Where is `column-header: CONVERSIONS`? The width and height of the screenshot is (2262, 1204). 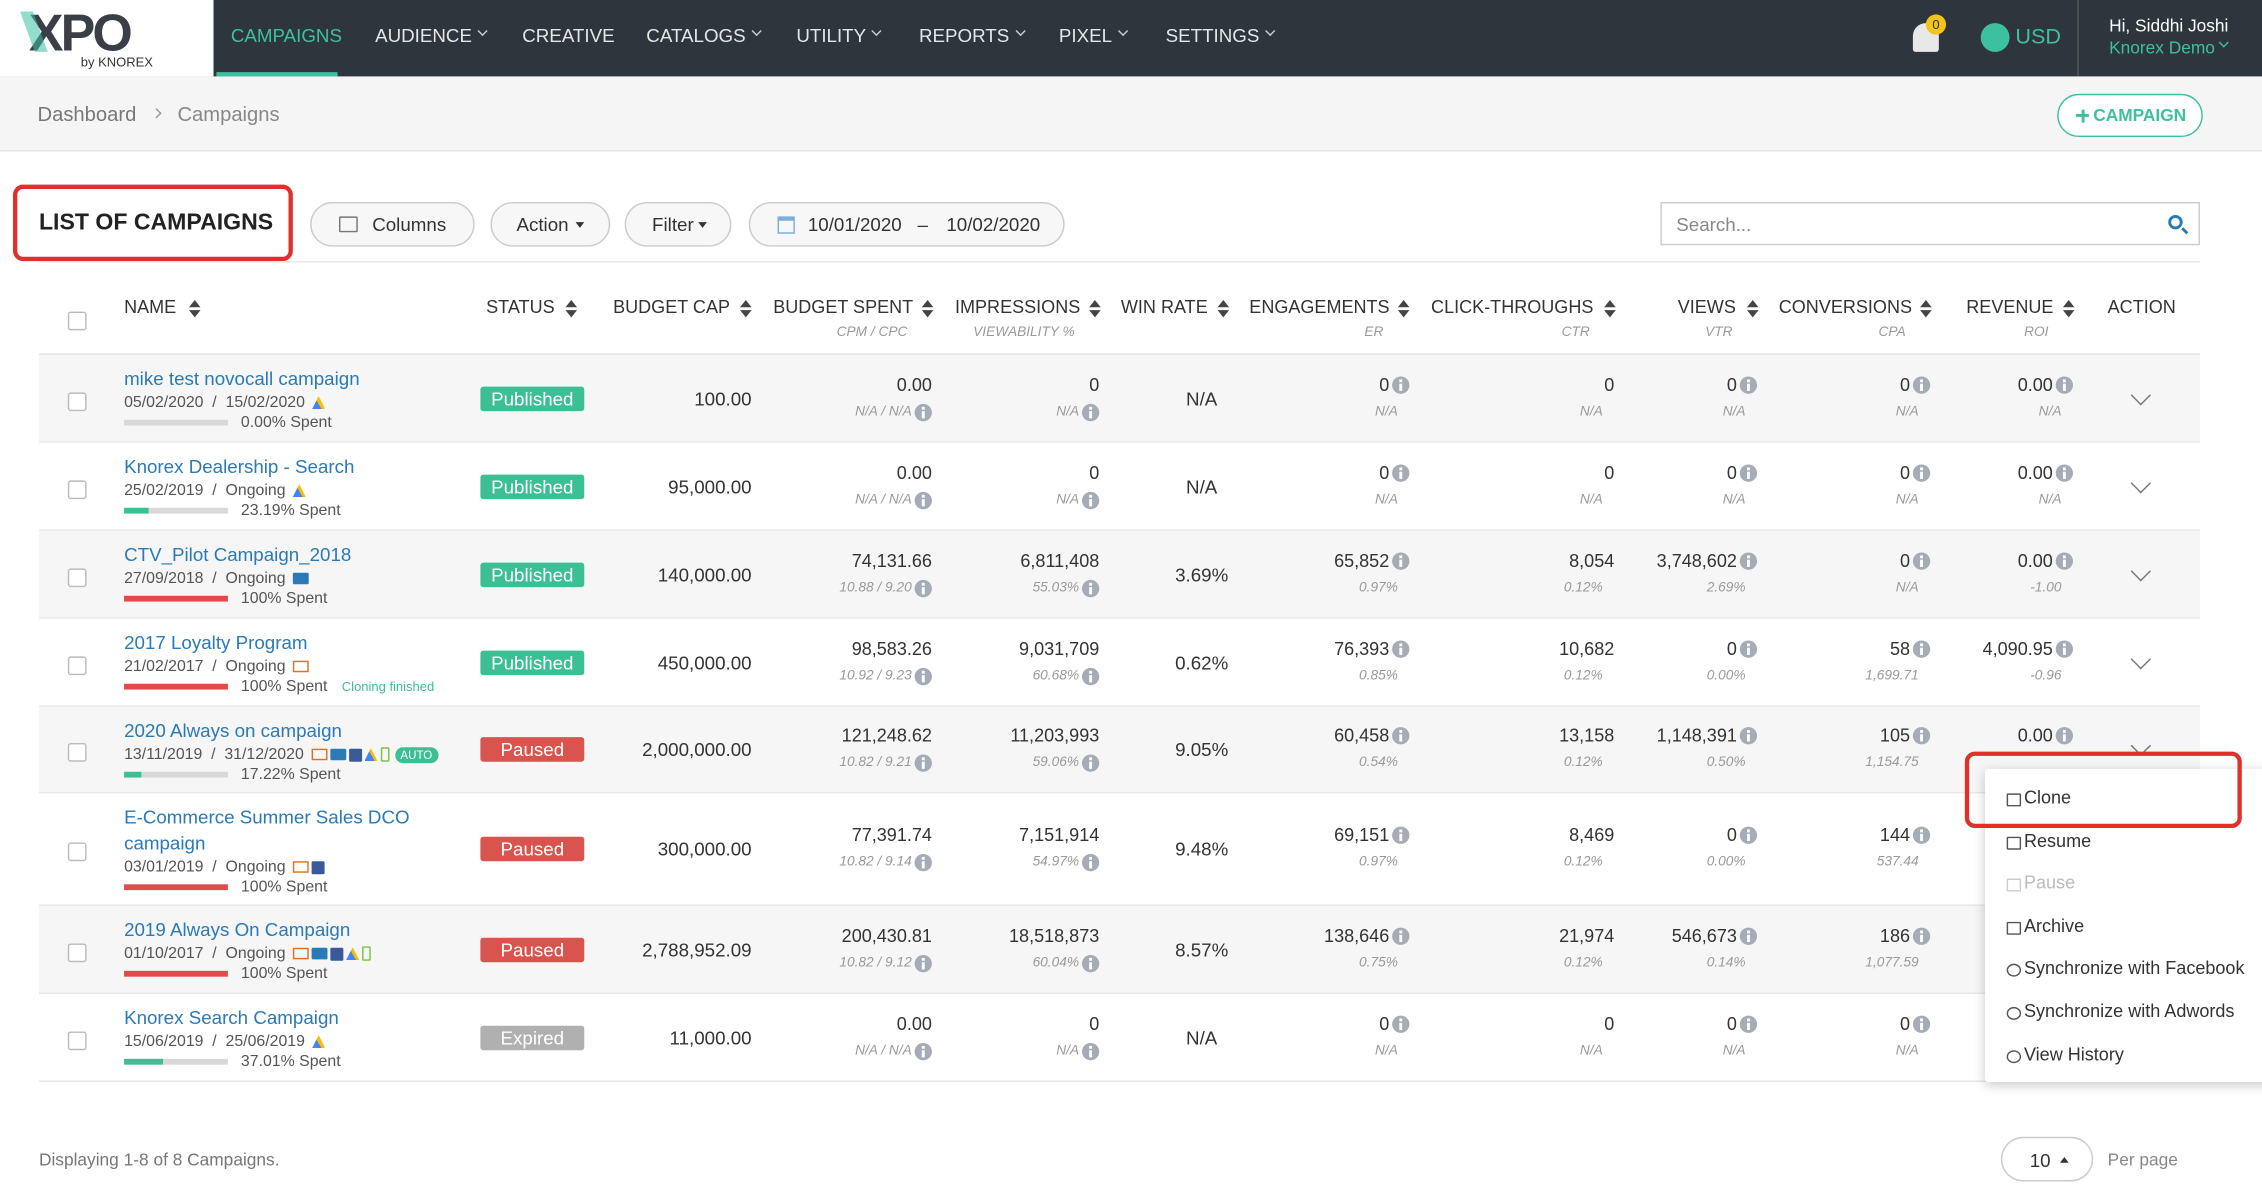 column-header: CONVERSIONS is located at coordinates (1845, 307).